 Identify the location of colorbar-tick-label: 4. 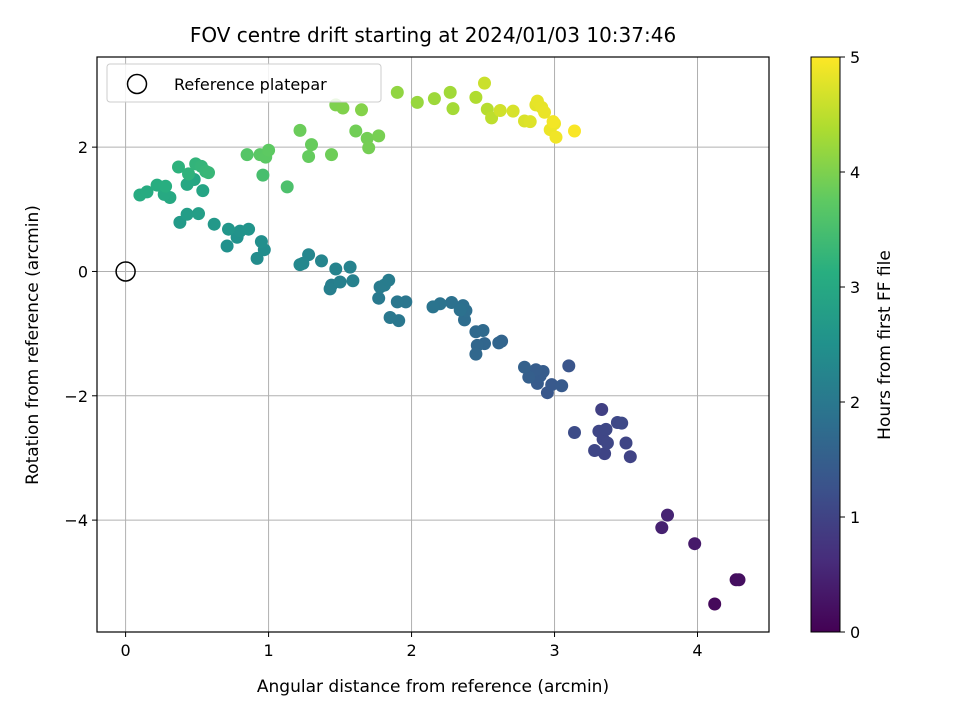
(855, 172).